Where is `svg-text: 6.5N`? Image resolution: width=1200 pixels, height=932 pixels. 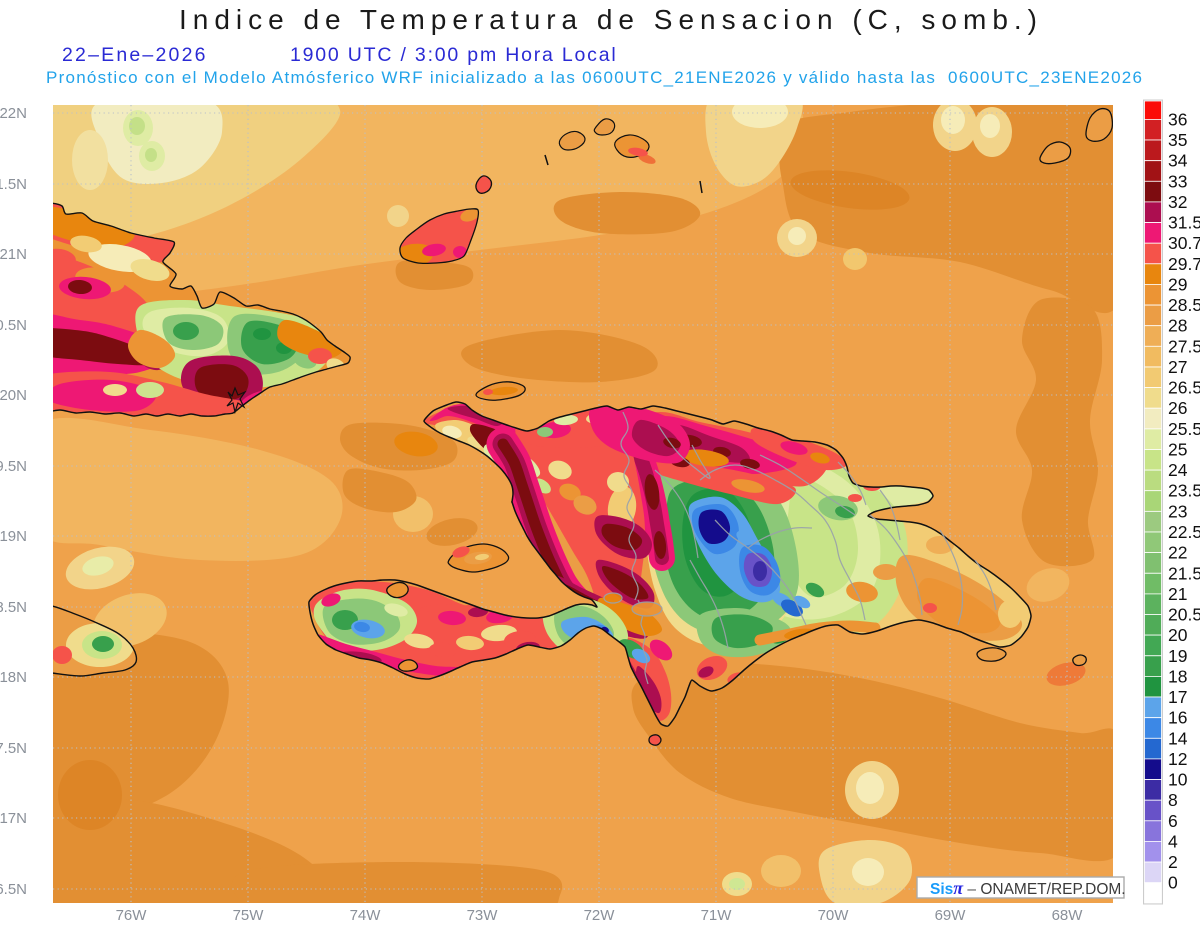
svg-text: 6.5N is located at coordinates (13, 889).